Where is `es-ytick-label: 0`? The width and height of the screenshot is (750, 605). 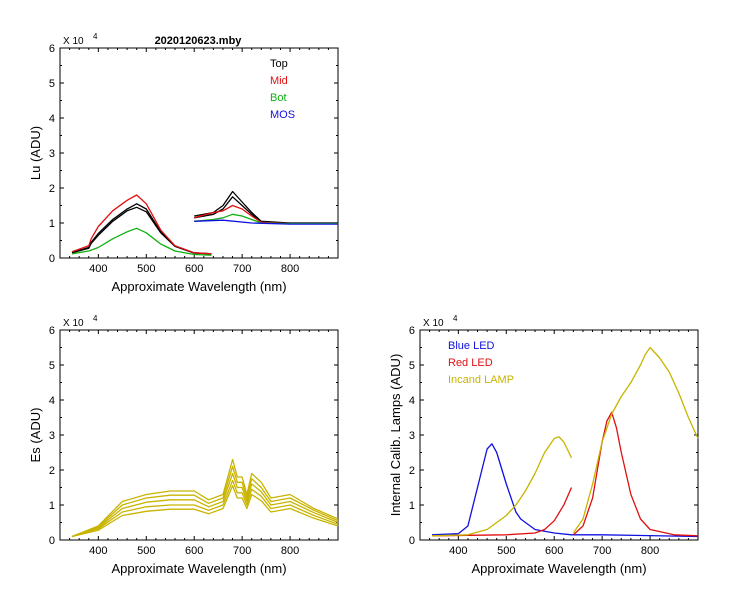 es-ytick-label: 0 is located at coordinates (52, 541).